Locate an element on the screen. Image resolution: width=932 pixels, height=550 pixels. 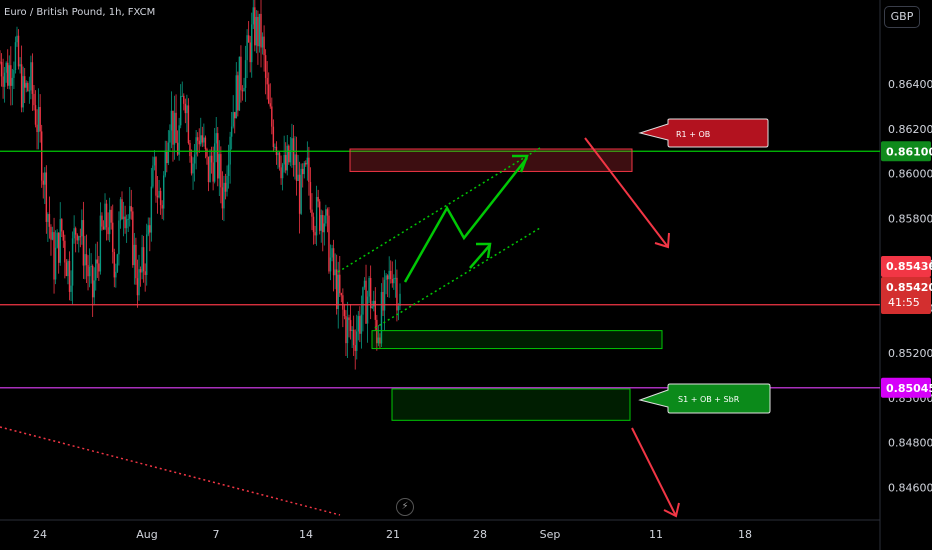
chart-title: Euro / British Pound, 1h, FXCM is located at coordinates (80, 12).